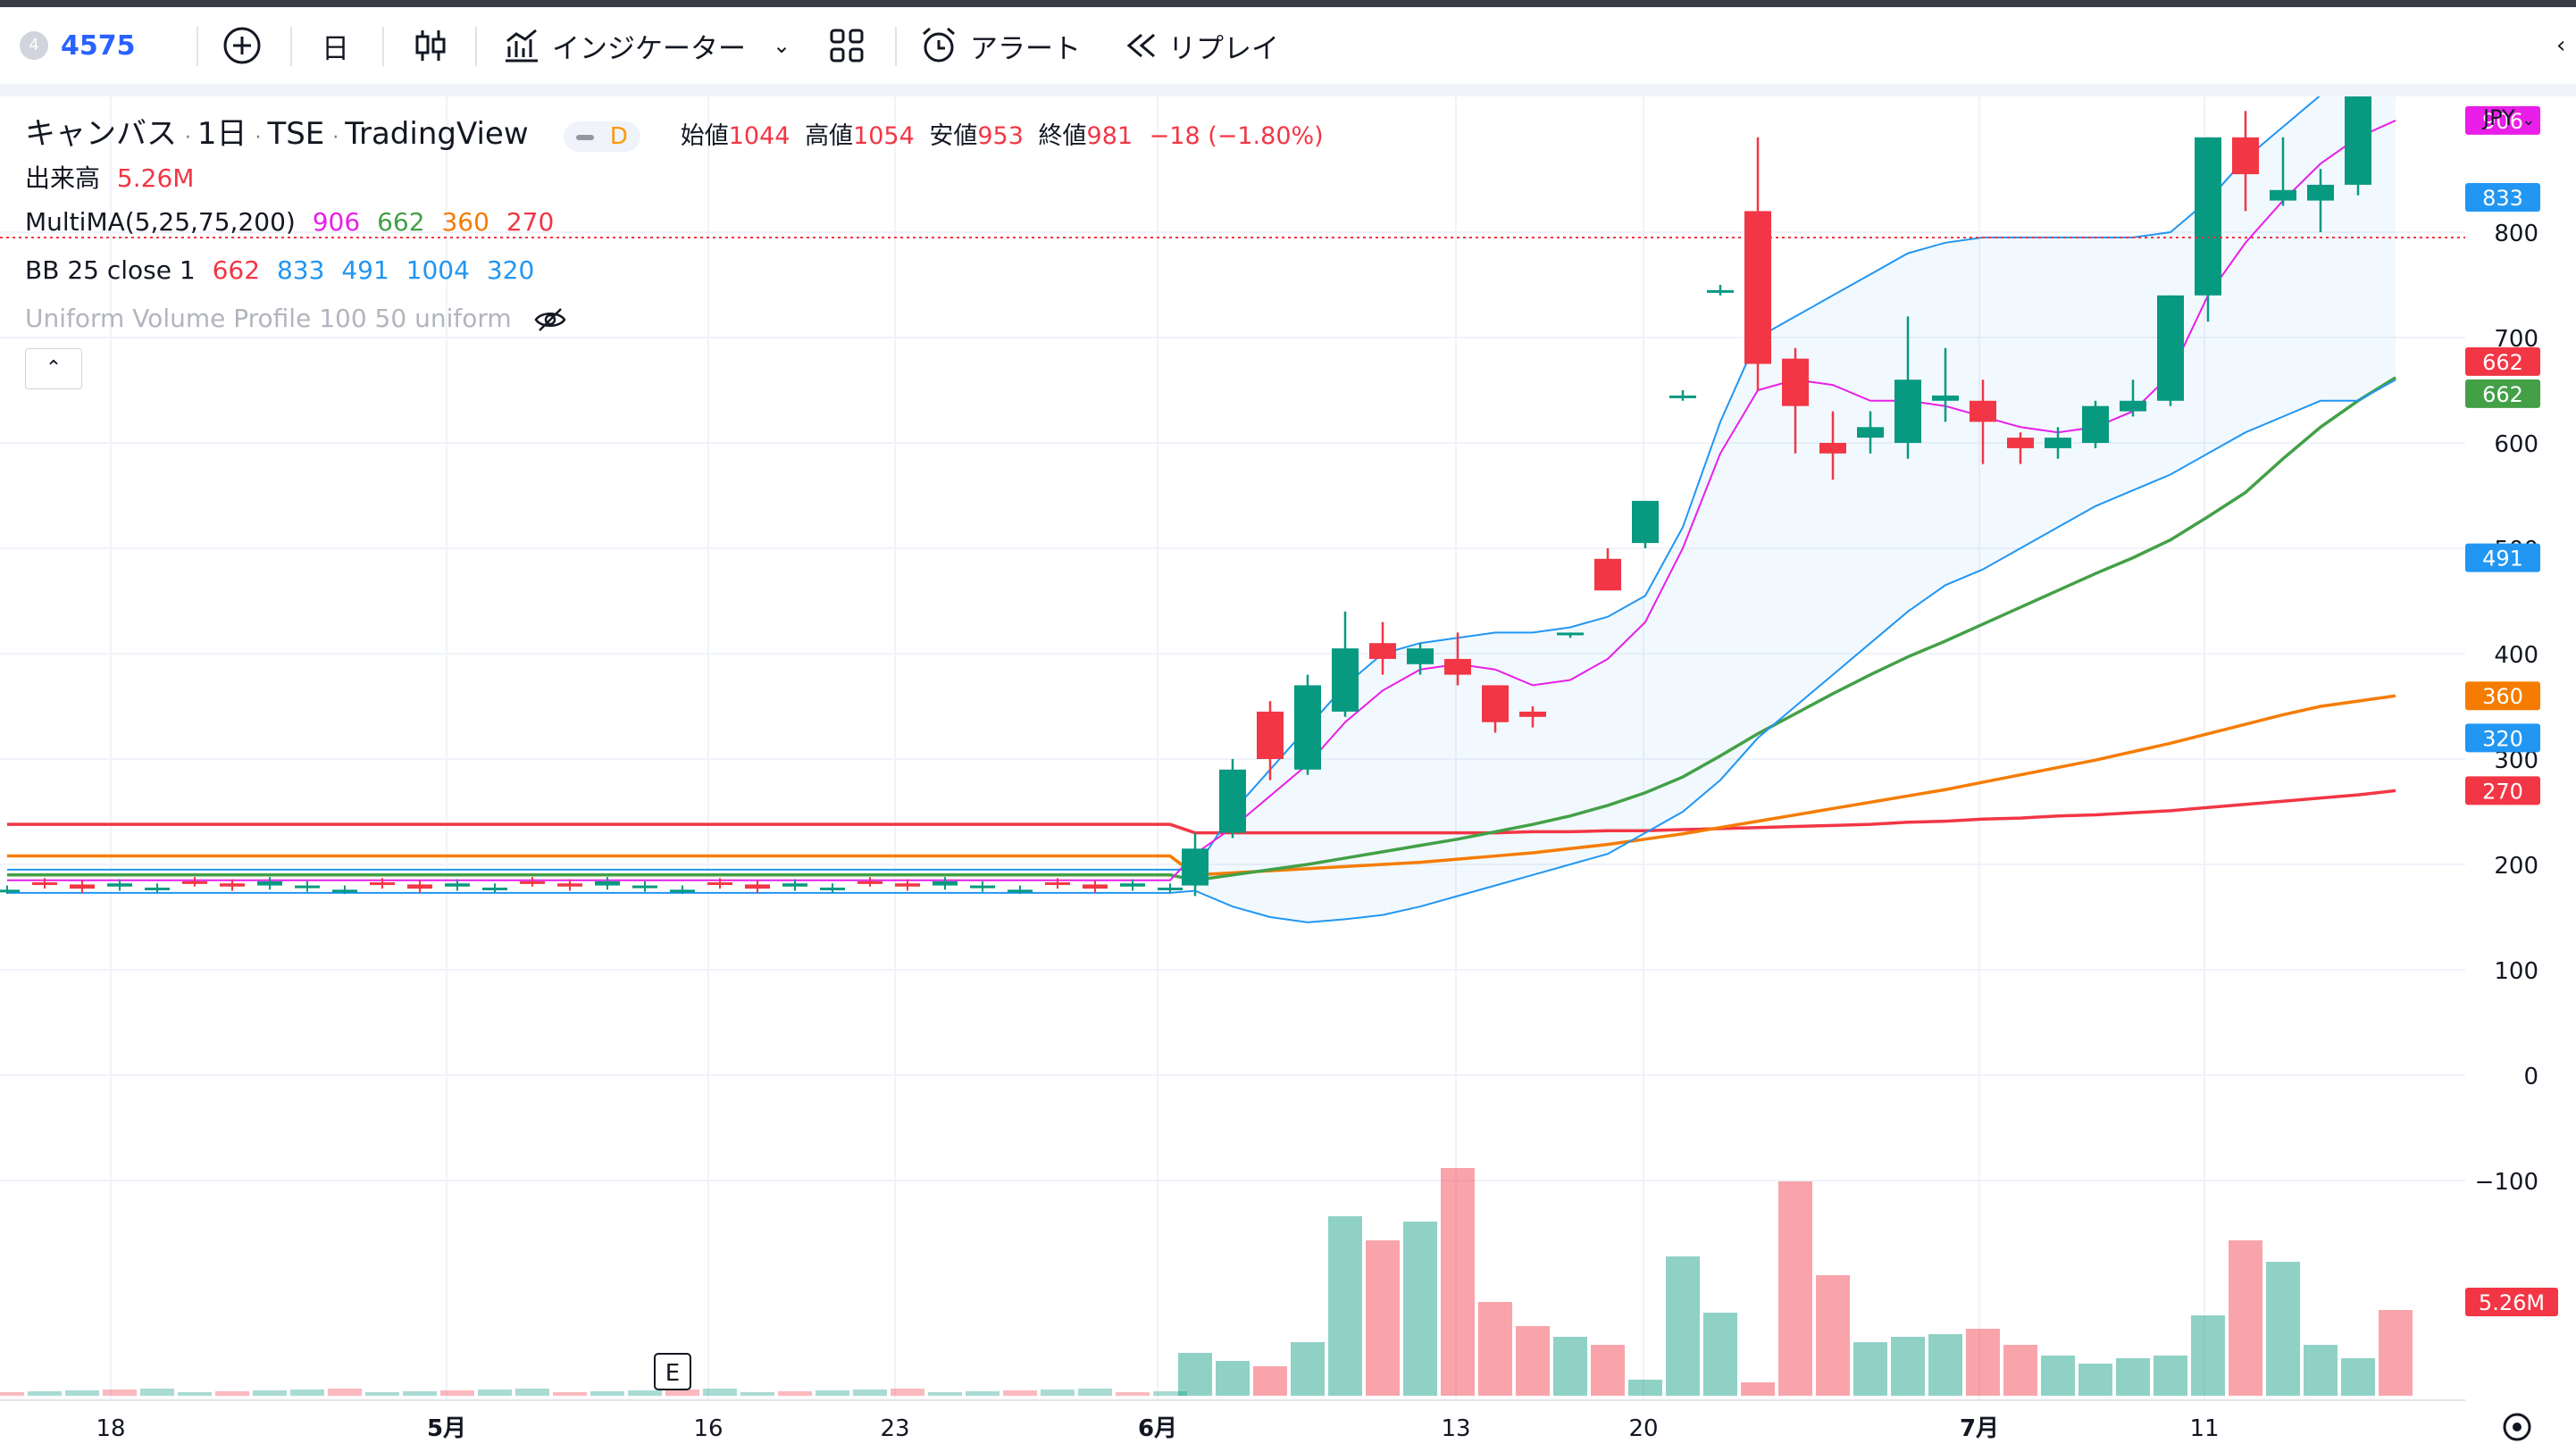  Describe the element at coordinates (437, 134) in the screenshot. I see `legend-source: TradingView` at that location.